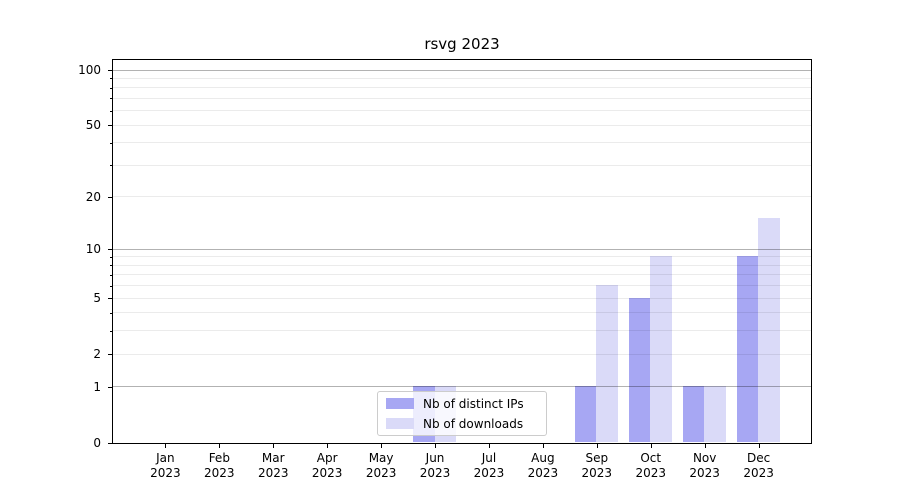 This screenshot has height=500, width=900. I want to click on legend-label-distinct-ips: Nb of distinct IPs, so click(473, 403).